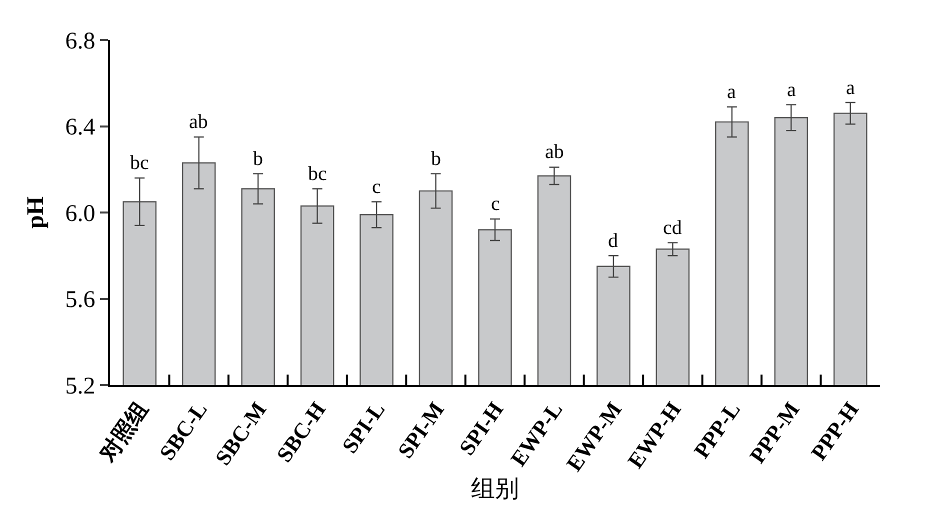 This screenshot has height=509, width=930. I want to click on annotation: d, so click(613, 241).